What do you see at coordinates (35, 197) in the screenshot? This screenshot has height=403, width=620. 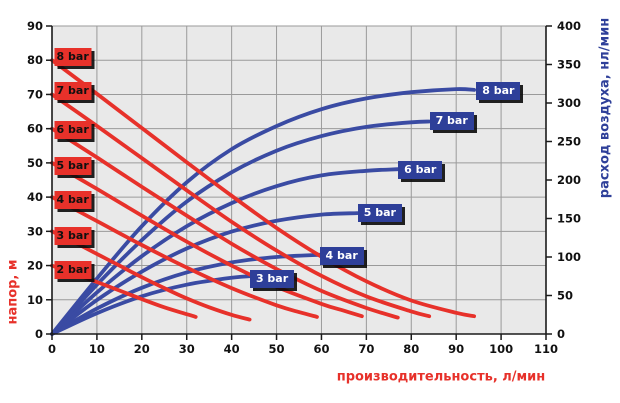 I see `y-left-tick-label: 40` at bounding box center [35, 197].